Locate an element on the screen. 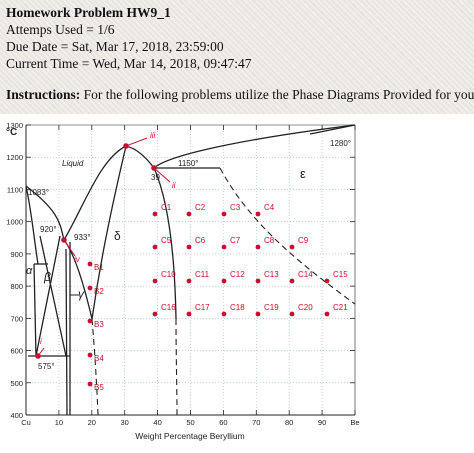  x-tick-label: 20 is located at coordinates (92, 422).